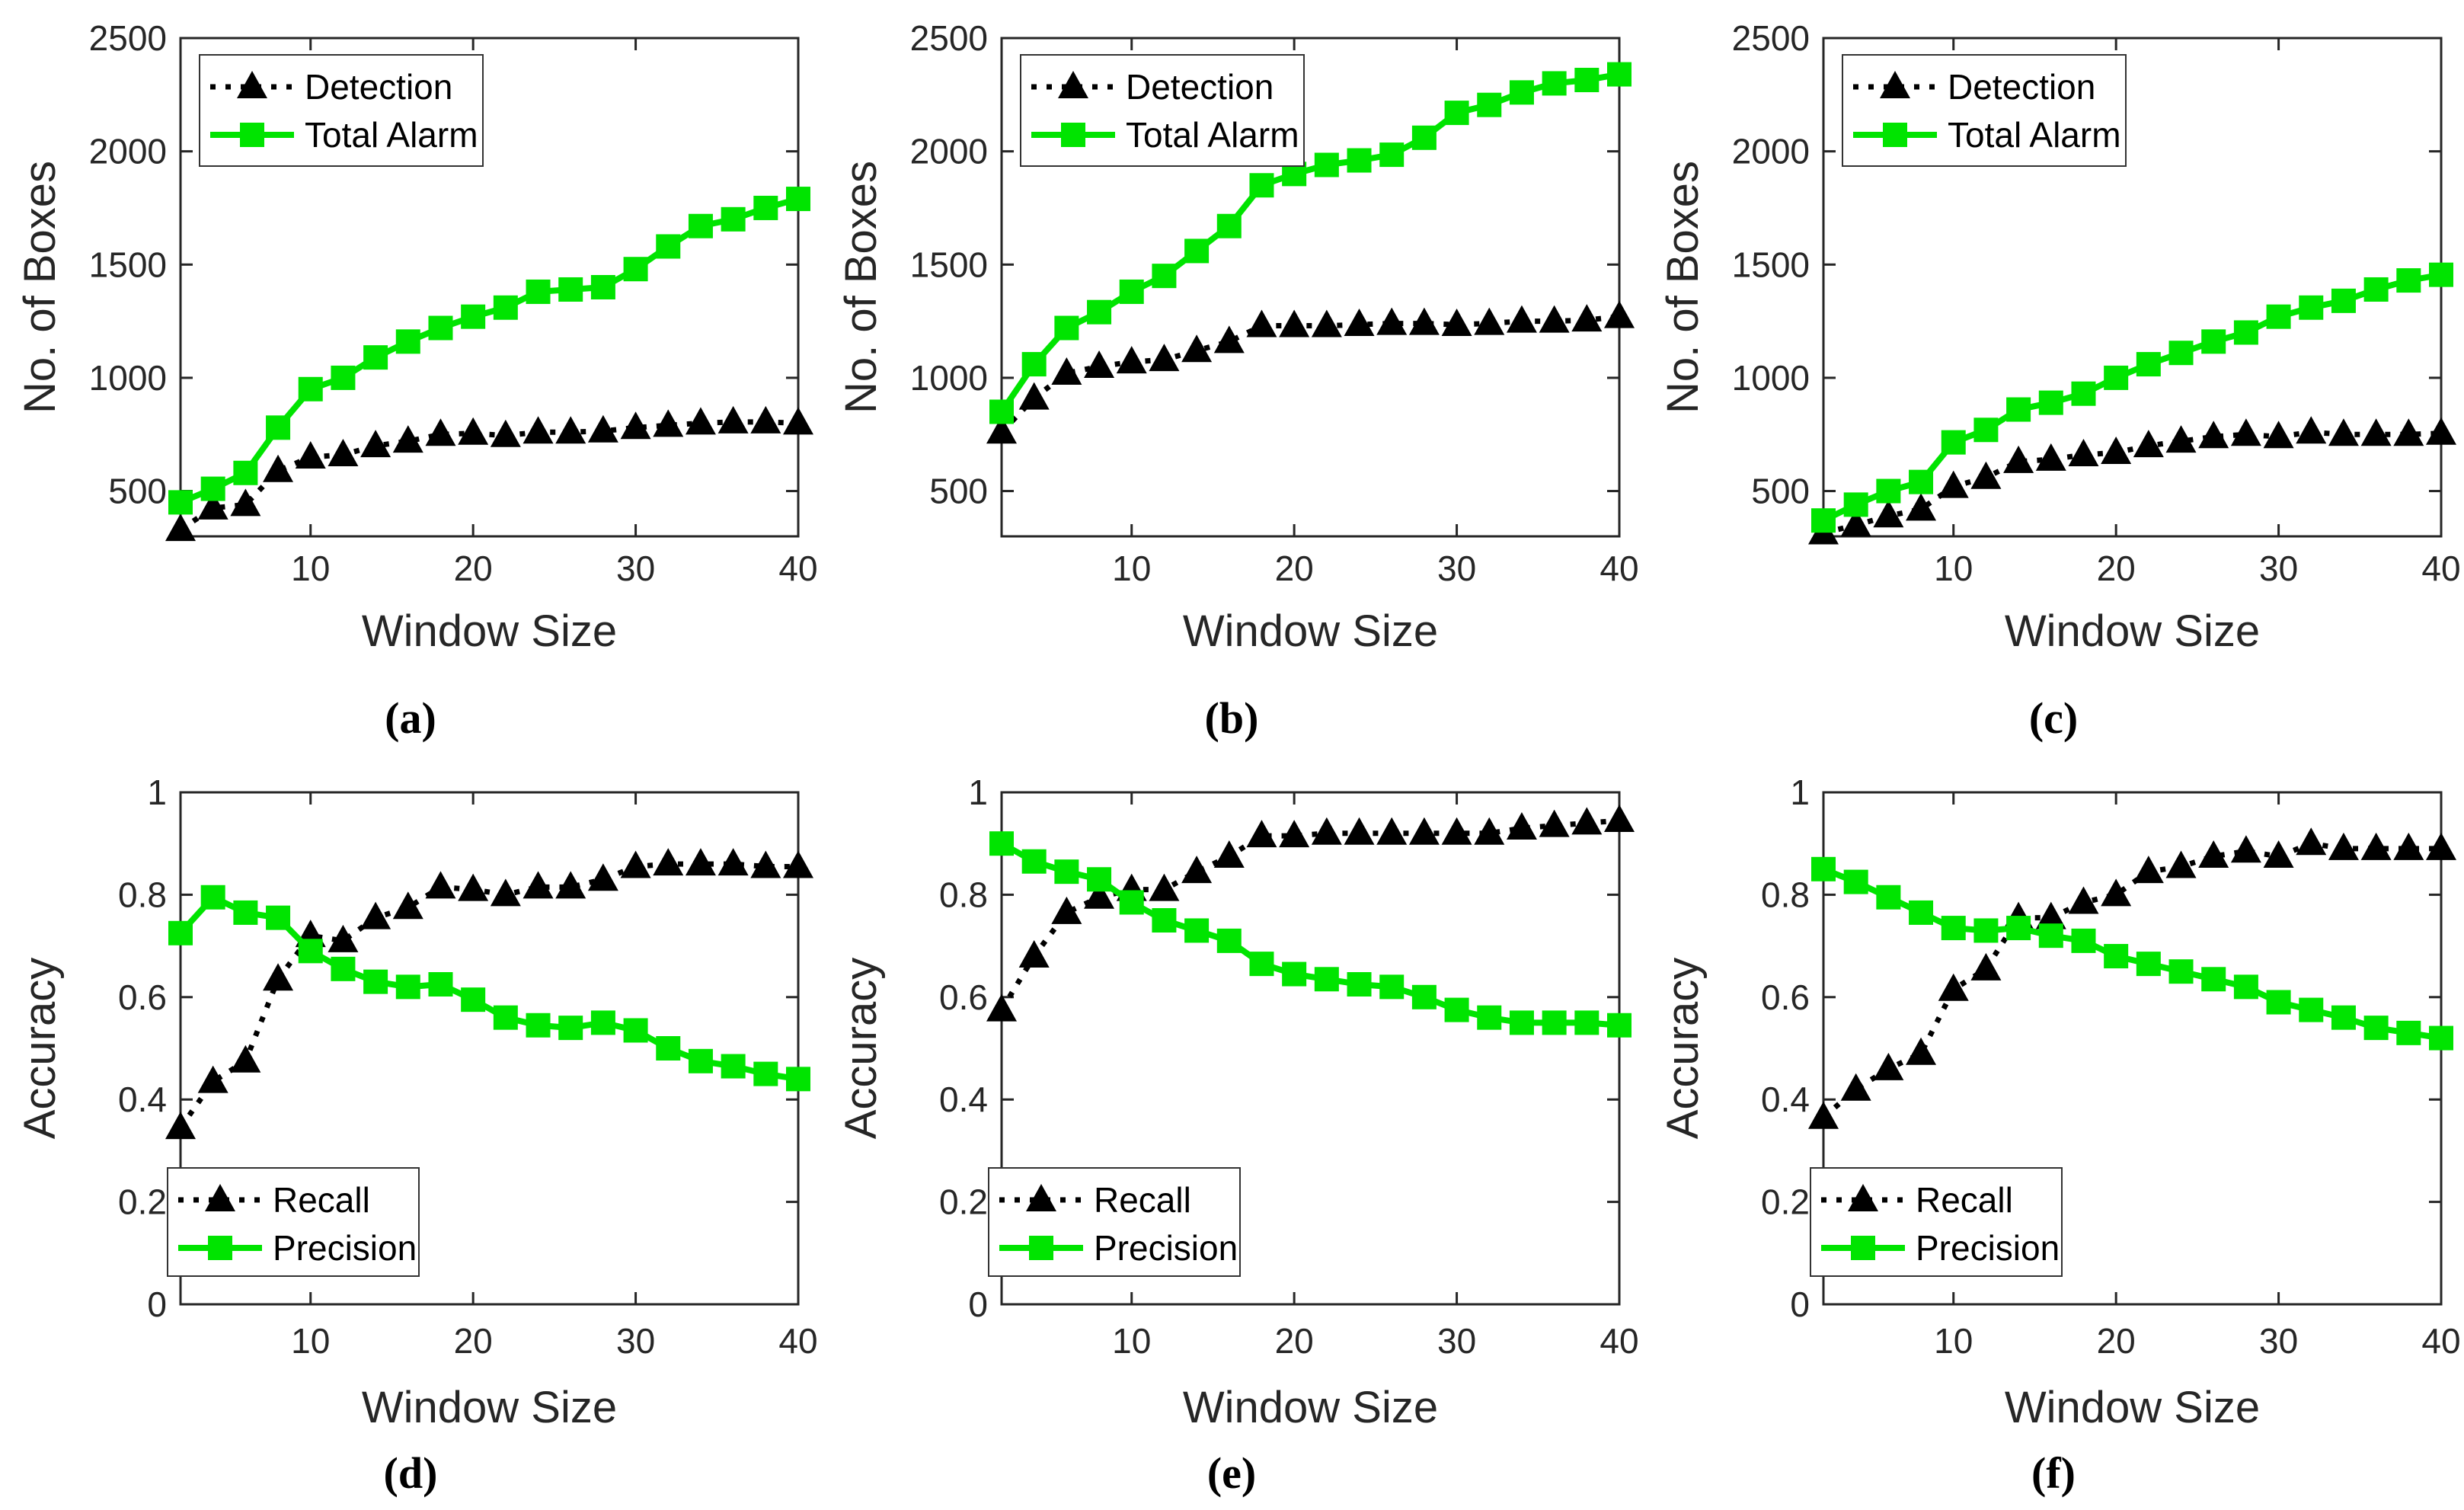  I want to click on x-tick-label: 10, so click(1953, 568).